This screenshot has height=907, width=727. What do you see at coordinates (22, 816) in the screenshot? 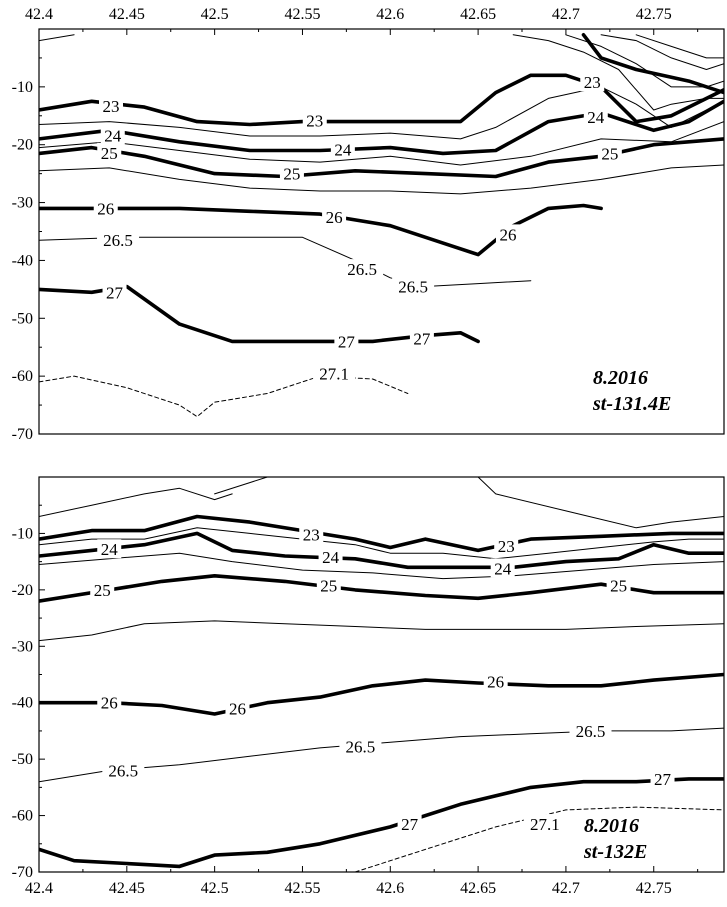
I see `y-tick-label: -60` at bounding box center [22, 816].